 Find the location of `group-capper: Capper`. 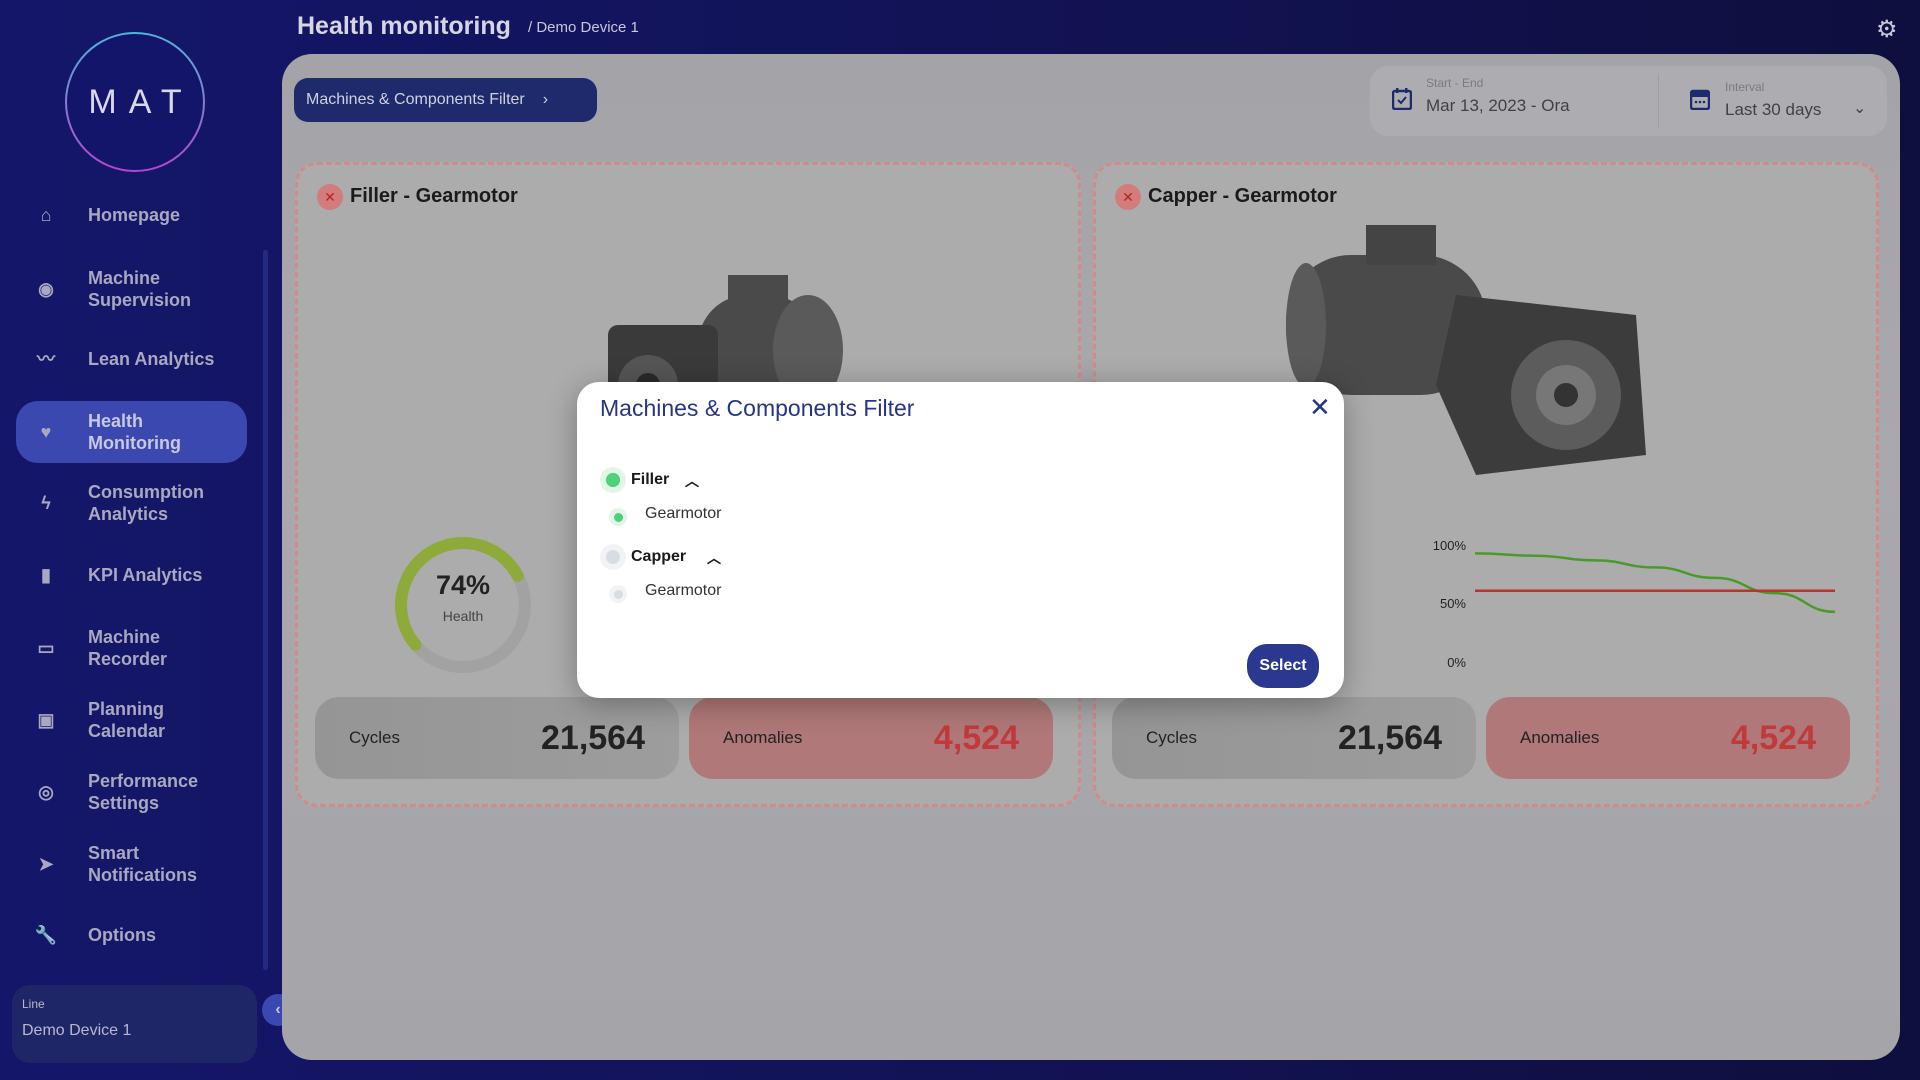

group-capper: Capper is located at coordinates (659, 556).